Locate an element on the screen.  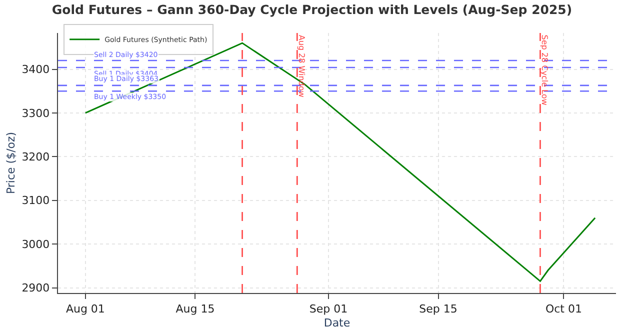
chart-title: Gold Futures – Gann 360-Day Cycle Projection with Levels (Aug-Sep 2025) is located at coordinates (312, 9).